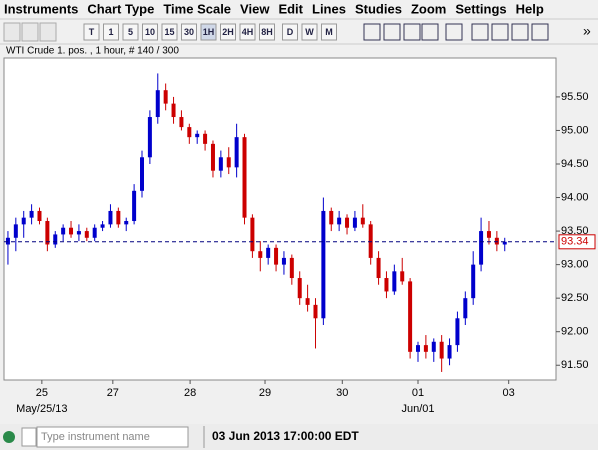 Image resolution: width=598 pixels, height=450 pixels. Describe the element at coordinates (480, 8) in the screenshot. I see `menu-item: Settings` at that location.